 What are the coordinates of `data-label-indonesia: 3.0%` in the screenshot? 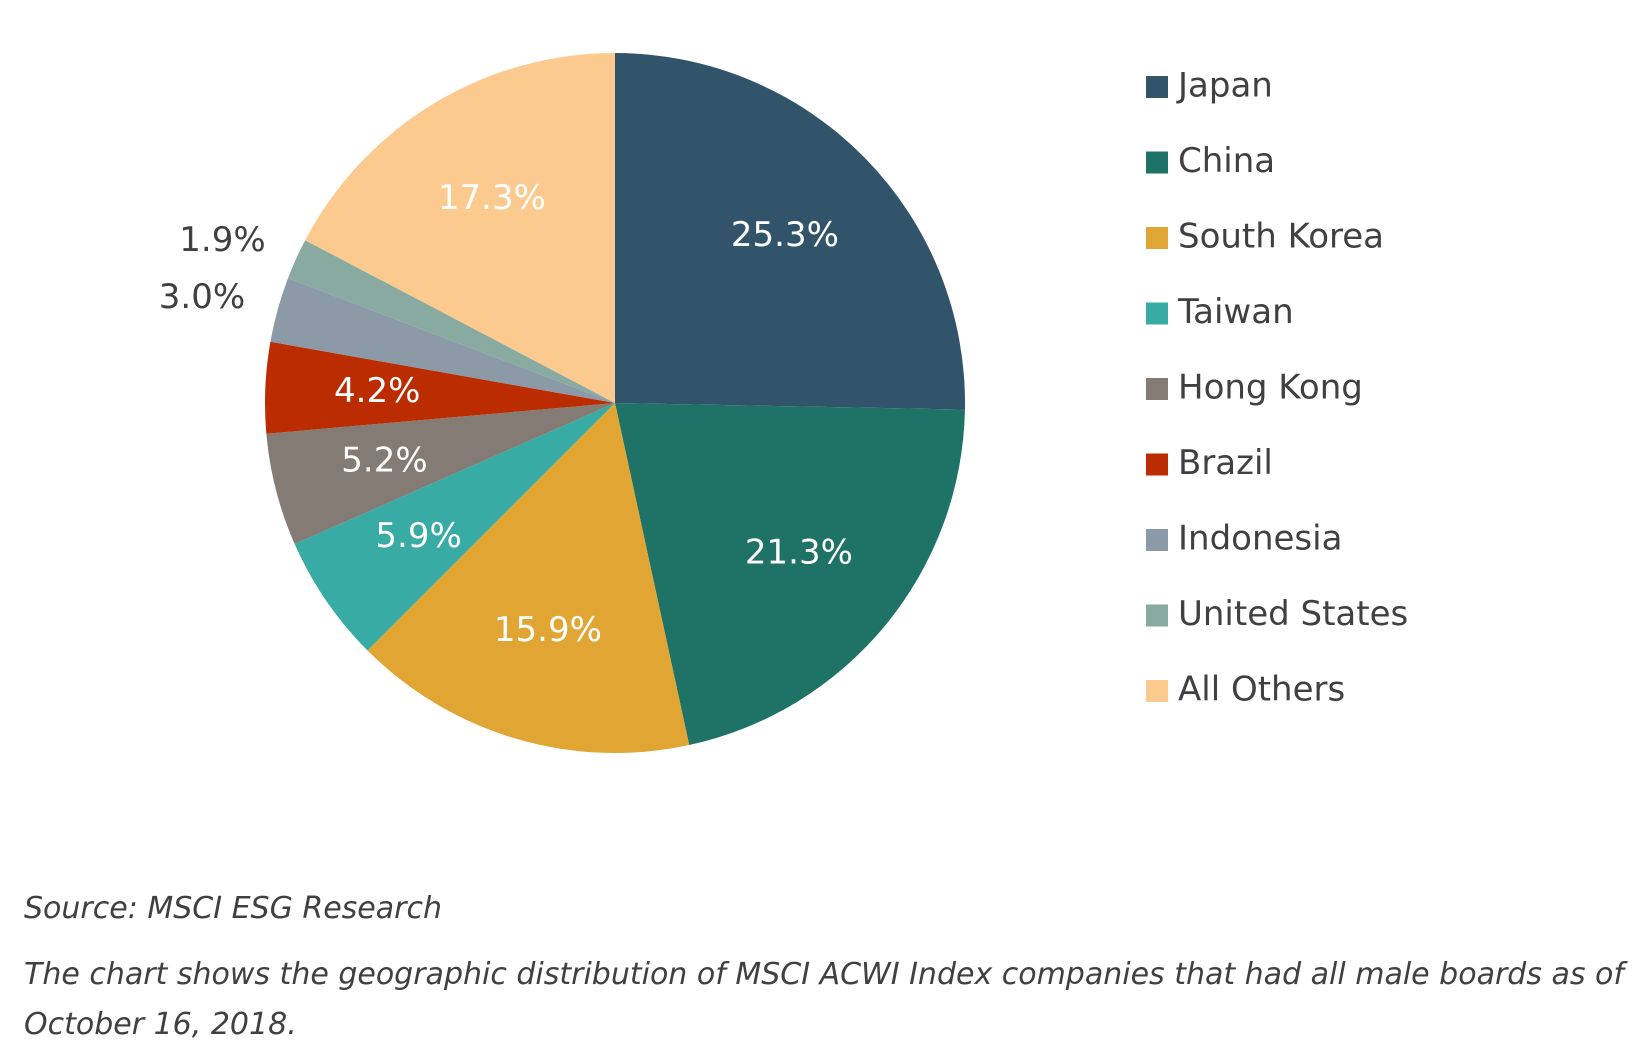 It's located at (202, 297).